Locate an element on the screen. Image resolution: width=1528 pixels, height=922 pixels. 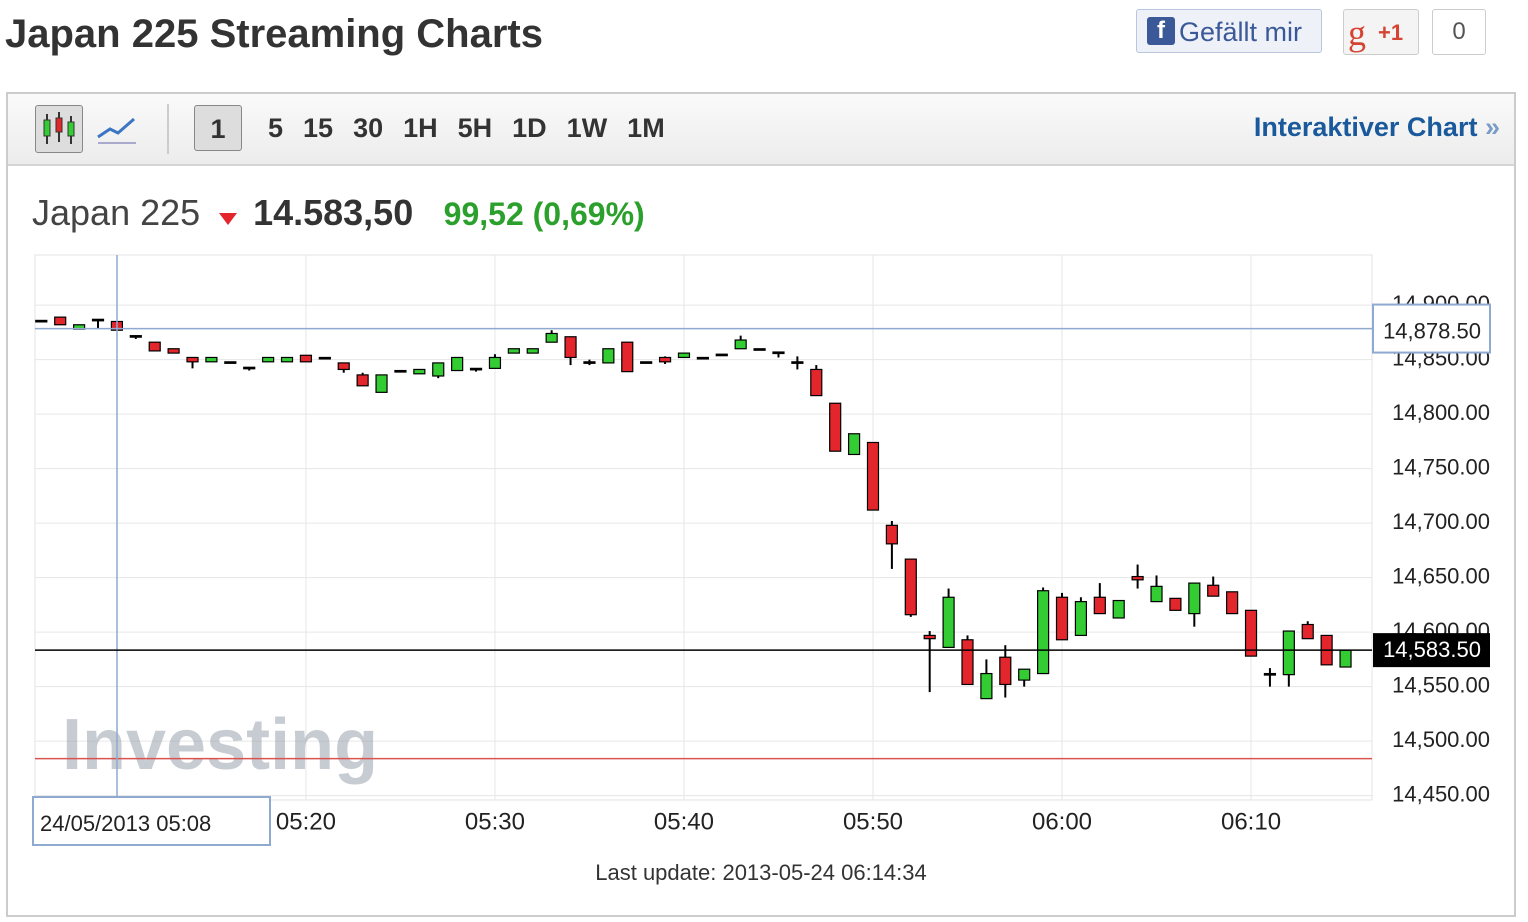
plus-count: 0 is located at coordinates (1459, 32).